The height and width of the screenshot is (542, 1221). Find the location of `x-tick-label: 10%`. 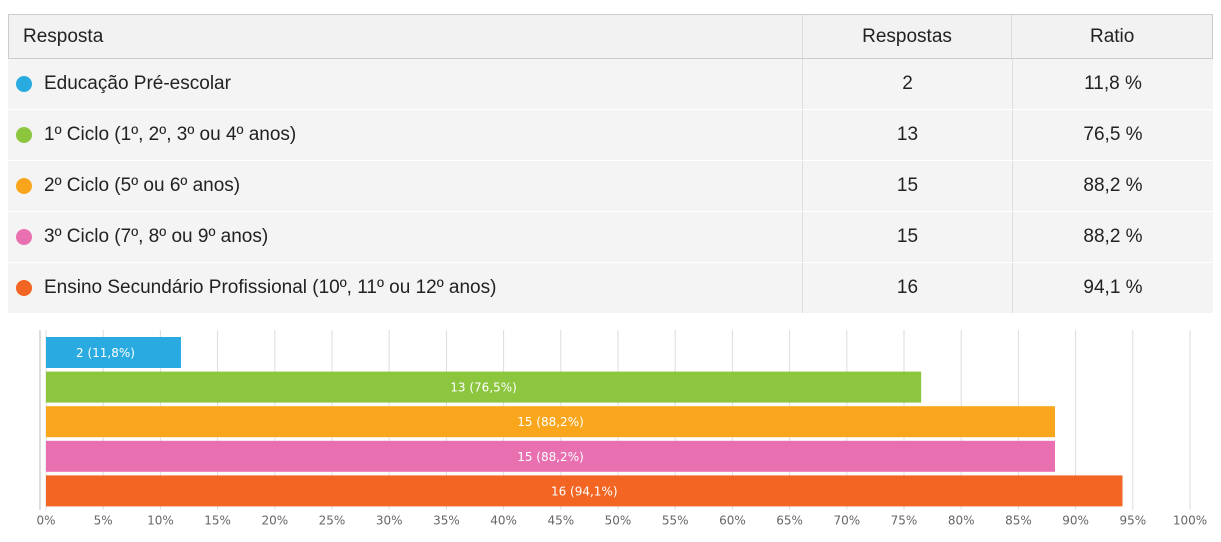

x-tick-label: 10% is located at coordinates (160, 521).